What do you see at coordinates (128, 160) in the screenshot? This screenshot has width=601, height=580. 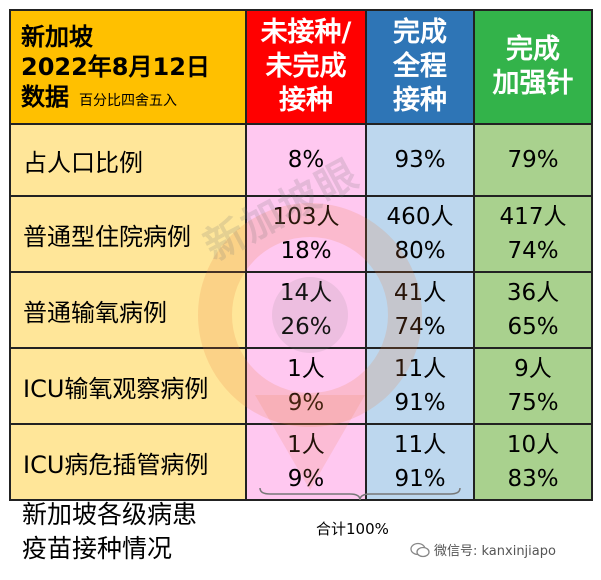 I see `row-label: 占人口比例` at bounding box center [128, 160].